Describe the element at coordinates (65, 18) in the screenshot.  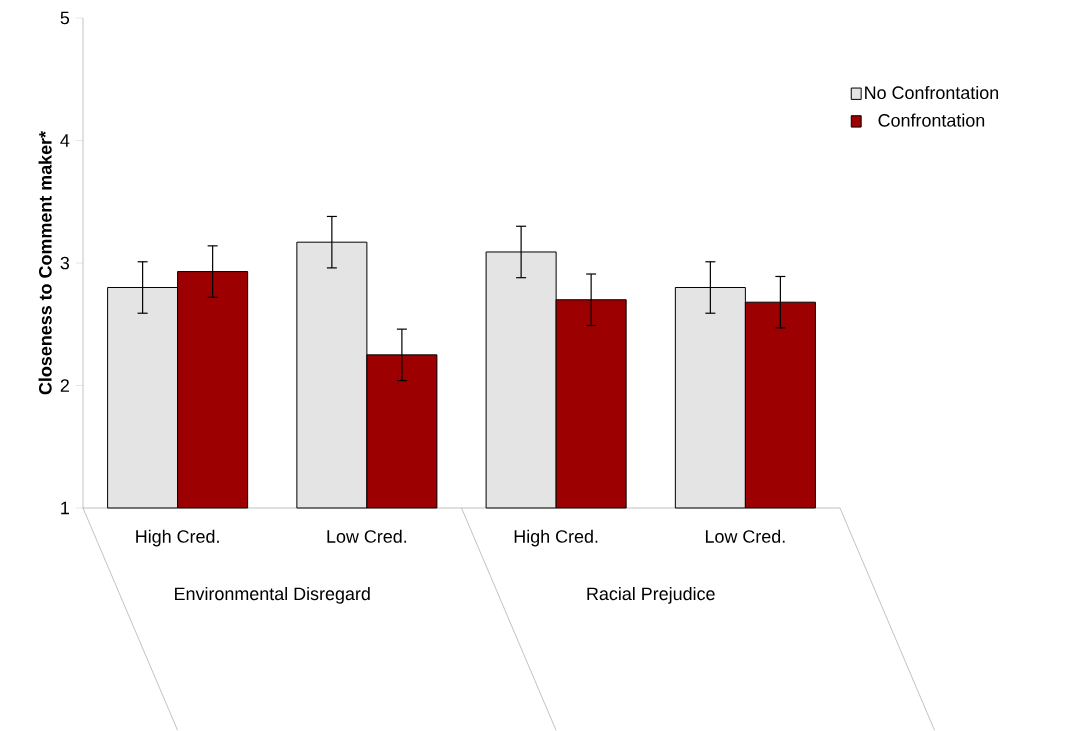
I see `y-tick-label: 5` at that location.